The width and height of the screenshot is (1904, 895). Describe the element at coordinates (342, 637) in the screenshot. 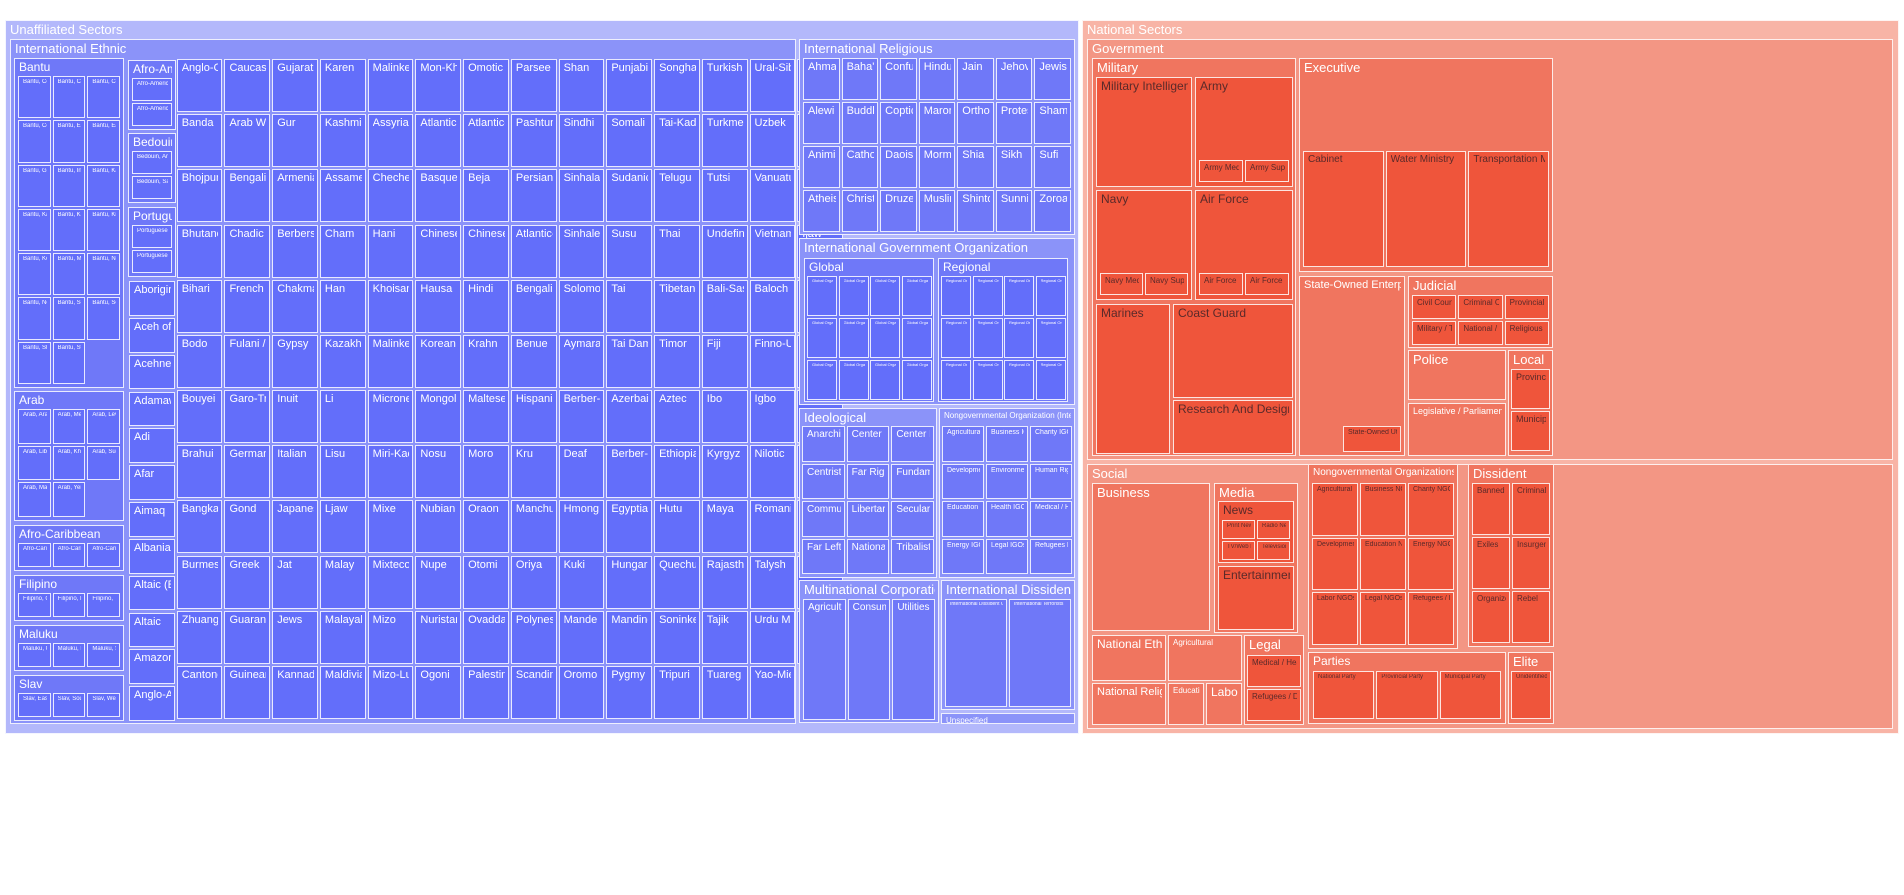

I see `treemap-tile-malayali: Malayali` at that location.